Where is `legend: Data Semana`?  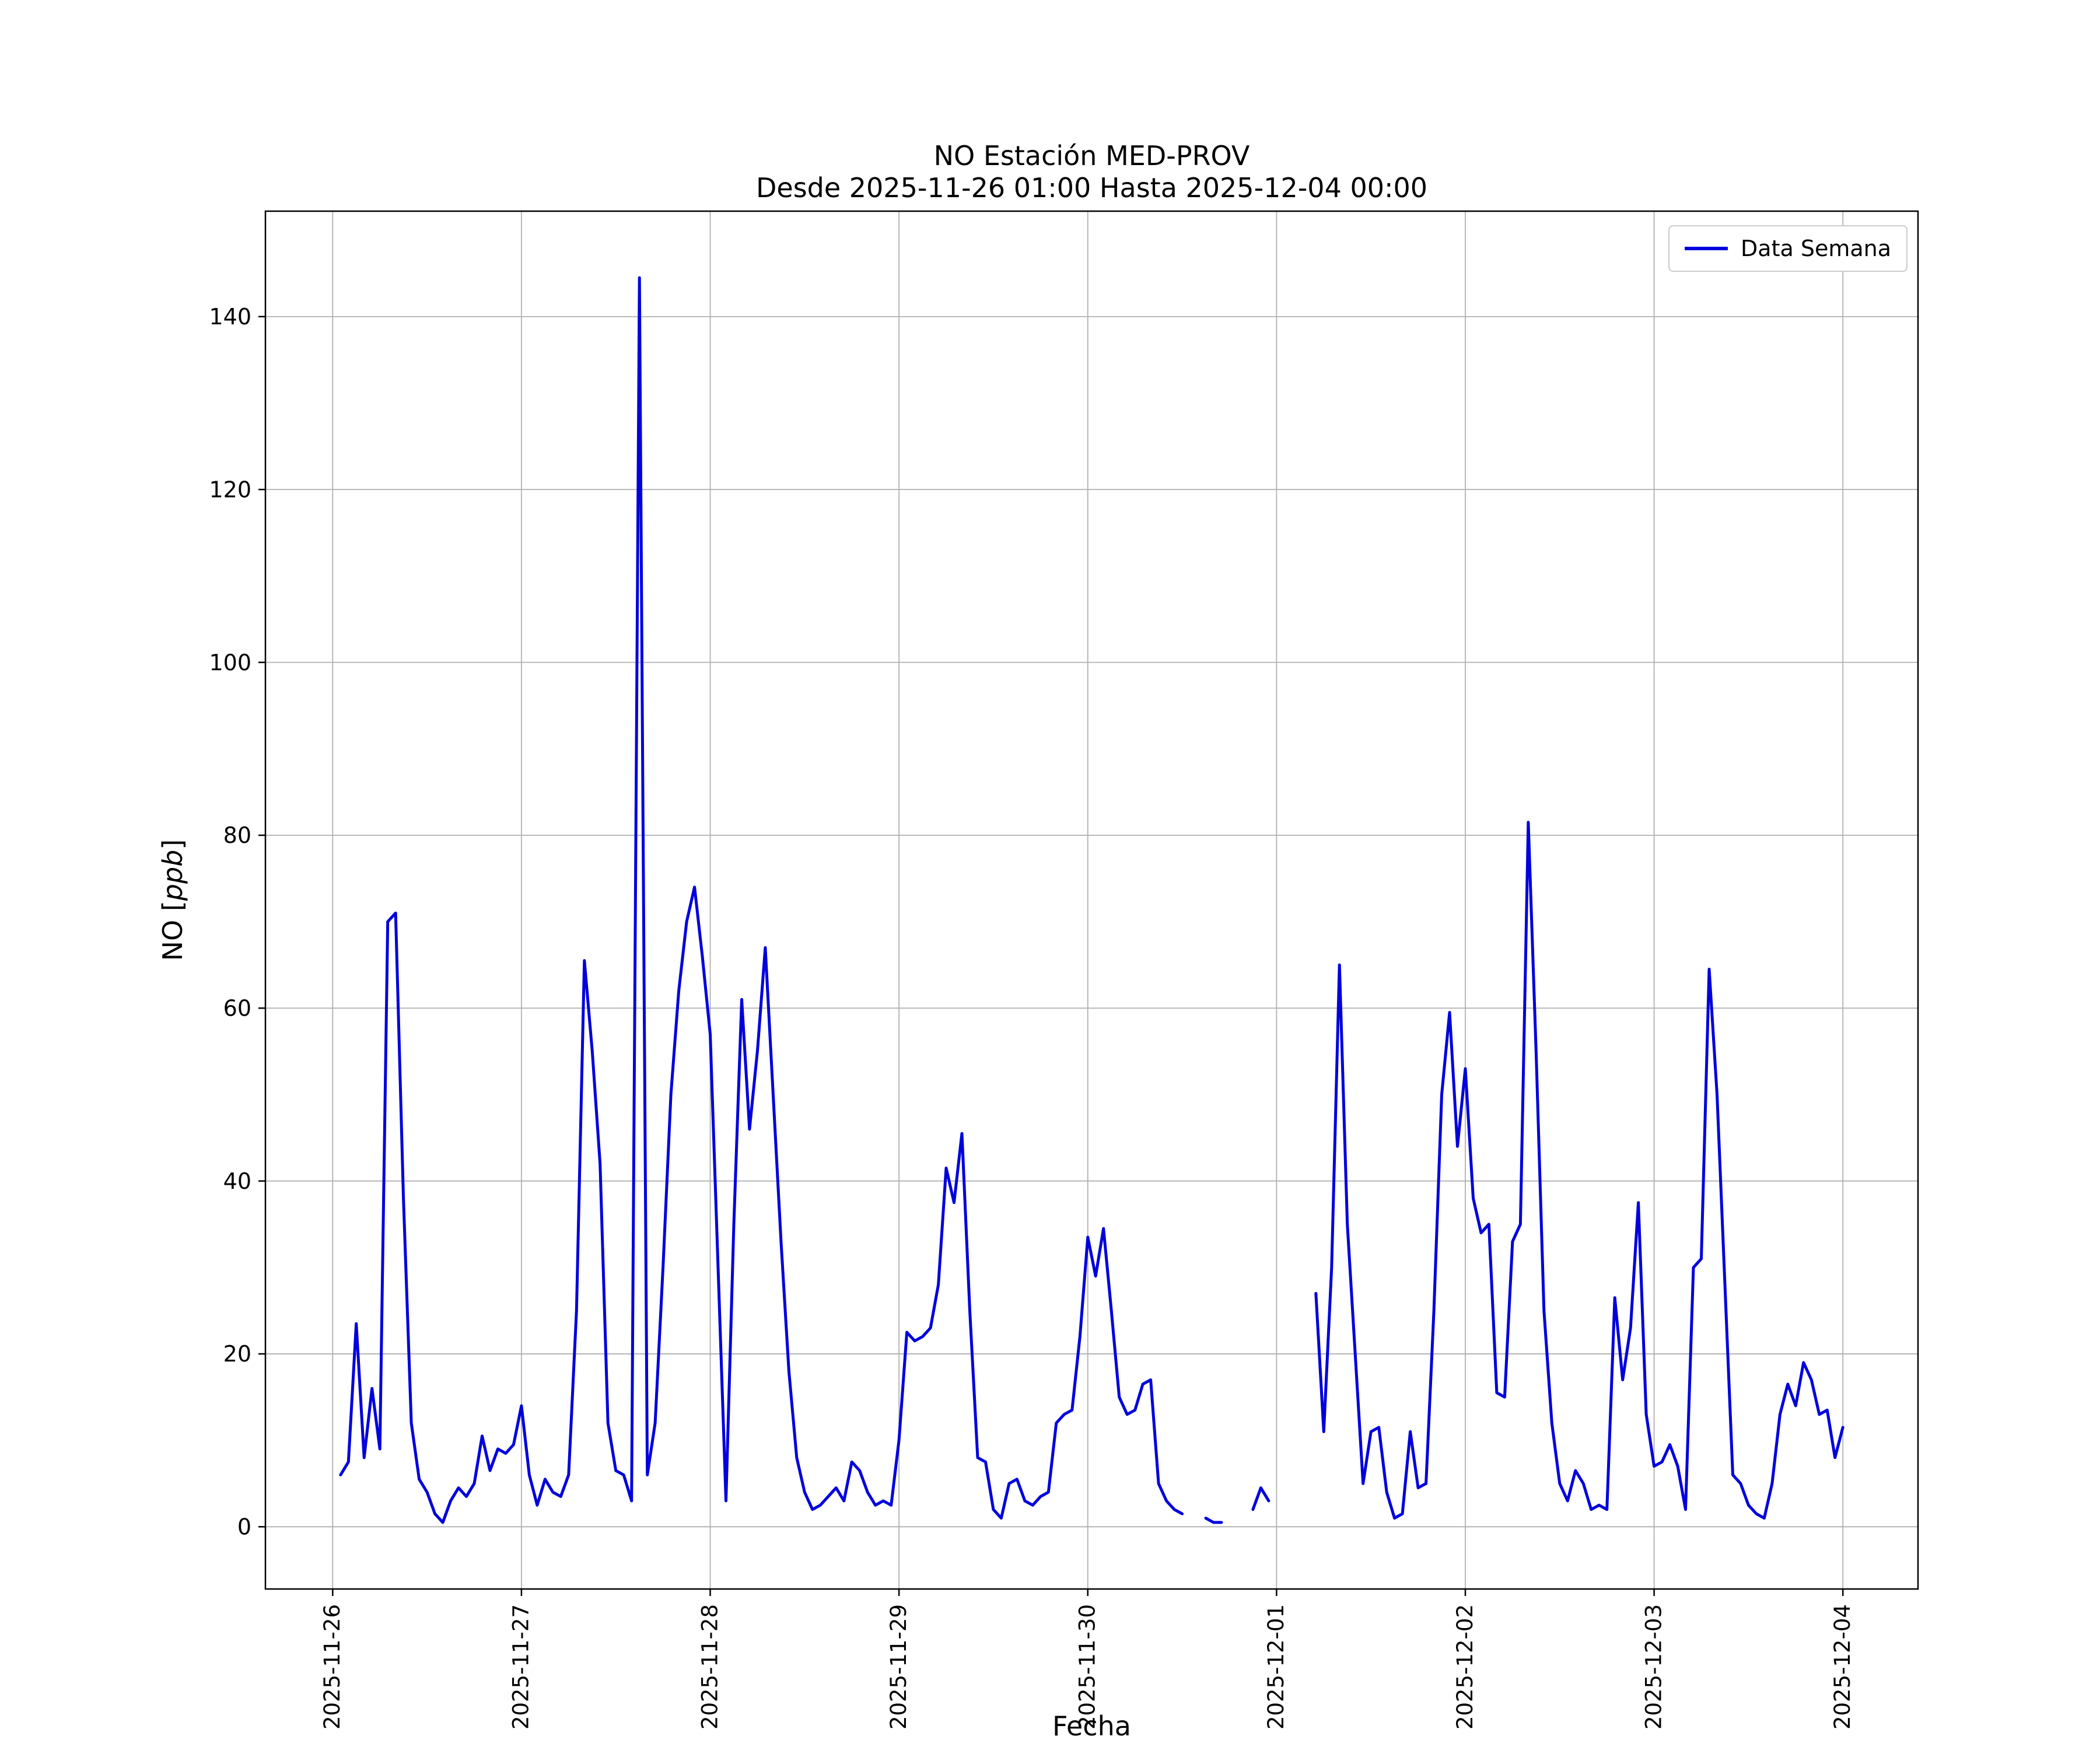
legend: Data Semana is located at coordinates (1788, 249).